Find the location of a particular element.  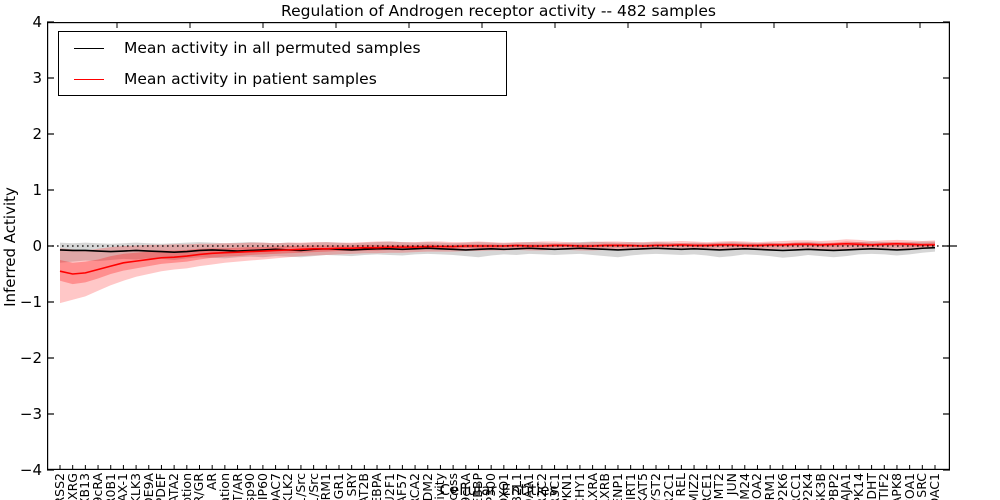

permuted-samples-range-band is located at coordinates (497, 252).